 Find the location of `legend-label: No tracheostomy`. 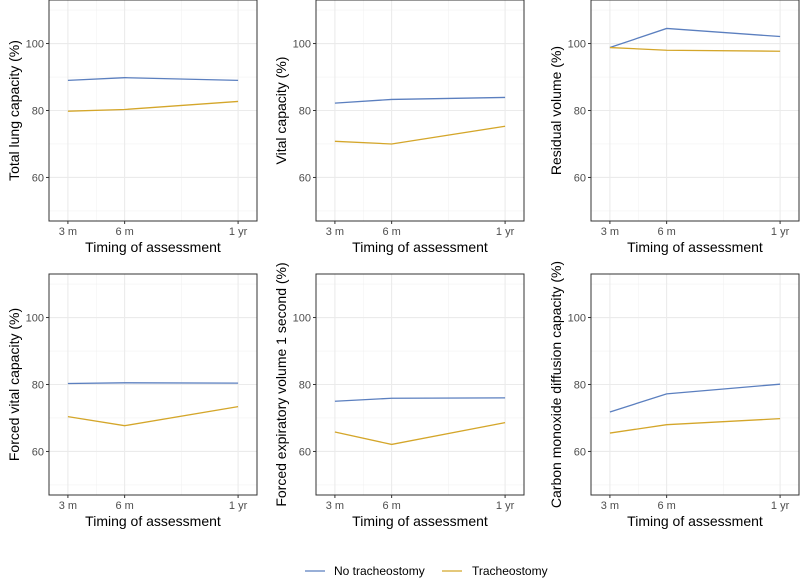

legend-label: No tracheostomy is located at coordinates (379, 571).